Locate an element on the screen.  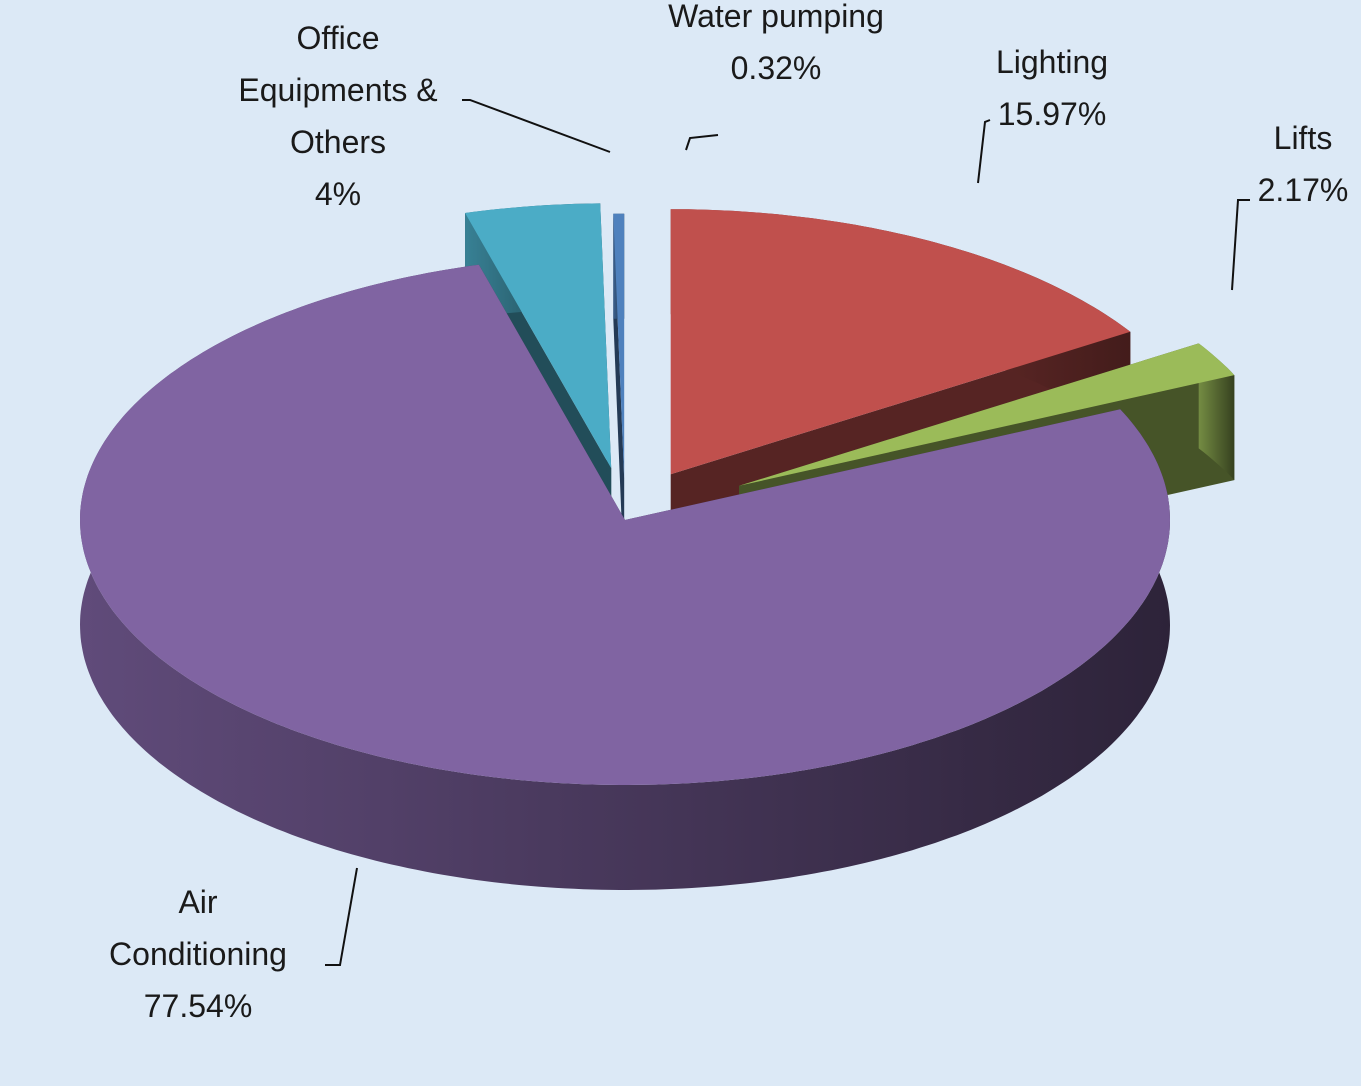
value-label: 77.54% is located at coordinates (198, 1006).